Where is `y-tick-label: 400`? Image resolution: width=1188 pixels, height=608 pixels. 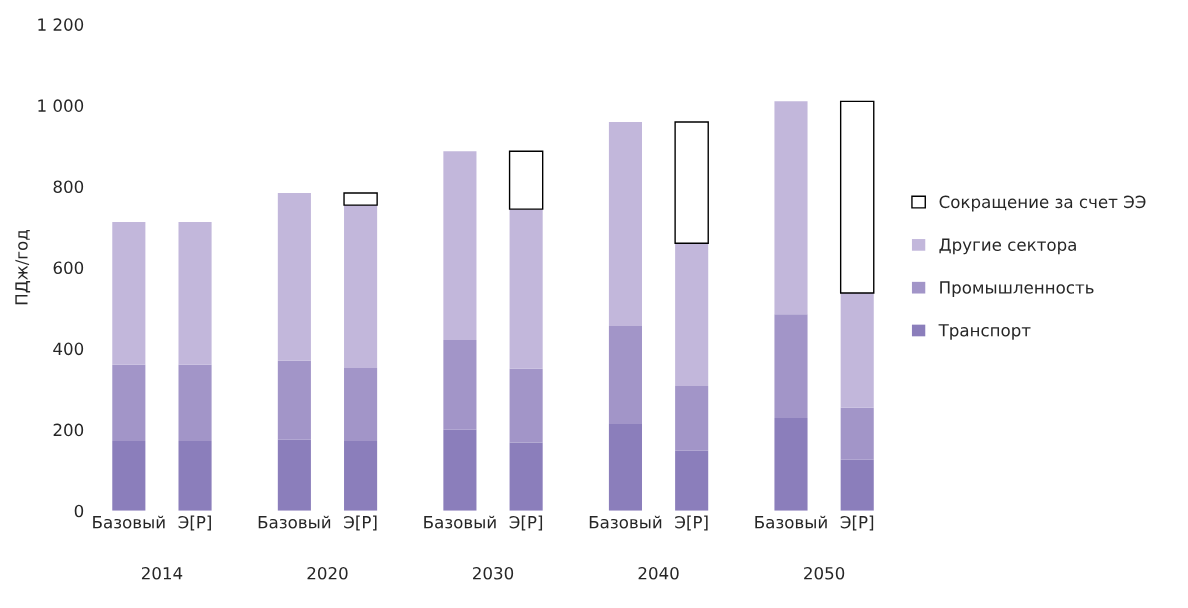 y-tick-label: 400 is located at coordinates (68, 349).